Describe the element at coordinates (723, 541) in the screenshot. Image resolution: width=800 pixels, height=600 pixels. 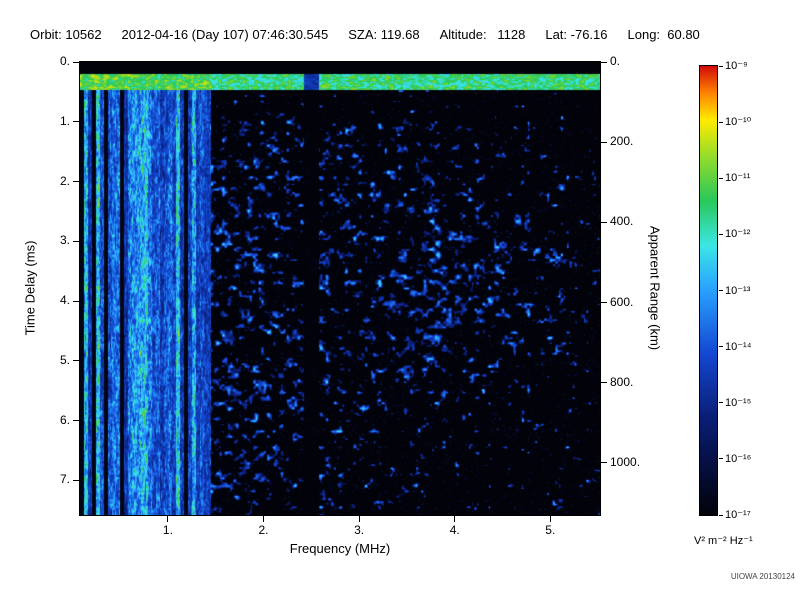
I see `colorbar-unit-label: V² m⁻² Hz⁻¹` at that location.